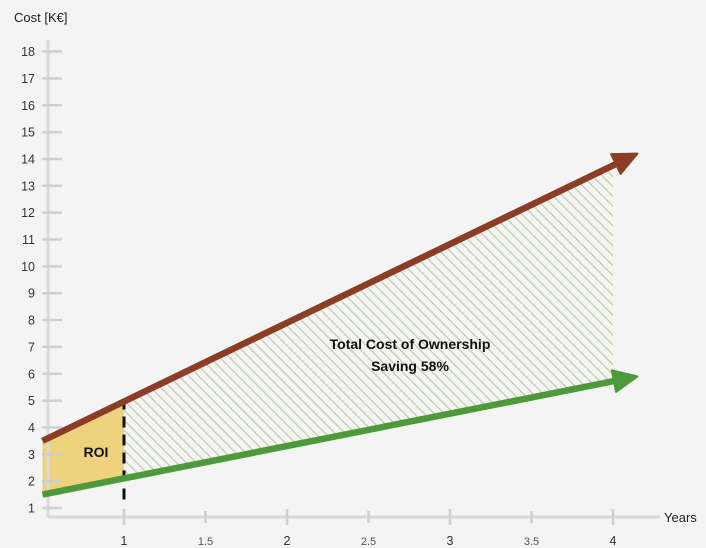  Describe the element at coordinates (410, 344) in the screenshot. I see `tco-label: Total Cost of Ownership` at that location.